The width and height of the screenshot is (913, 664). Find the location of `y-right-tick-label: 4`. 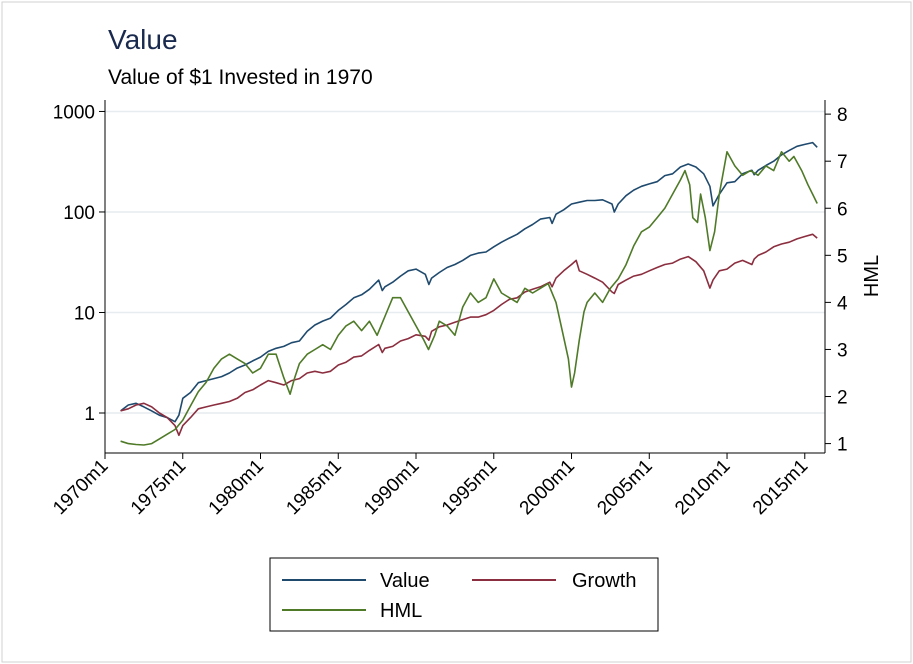

y-right-tick-label: 4 is located at coordinates (842, 303).